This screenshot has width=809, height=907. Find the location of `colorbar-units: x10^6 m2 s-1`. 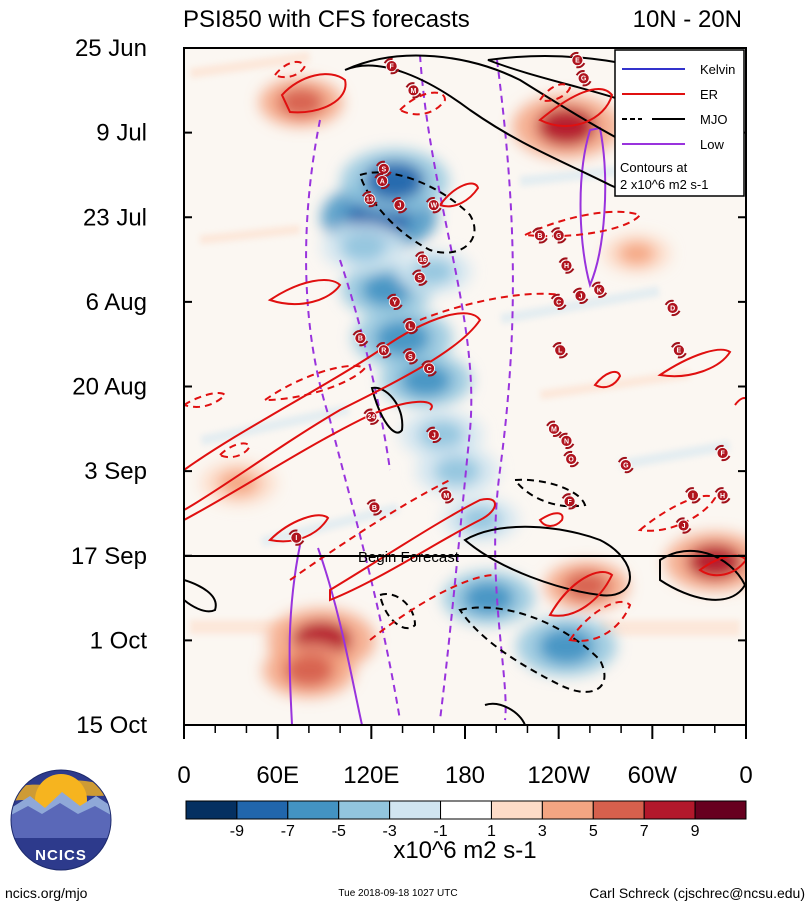

colorbar-units: x10^6 m2 s-1 is located at coordinates (464, 850).